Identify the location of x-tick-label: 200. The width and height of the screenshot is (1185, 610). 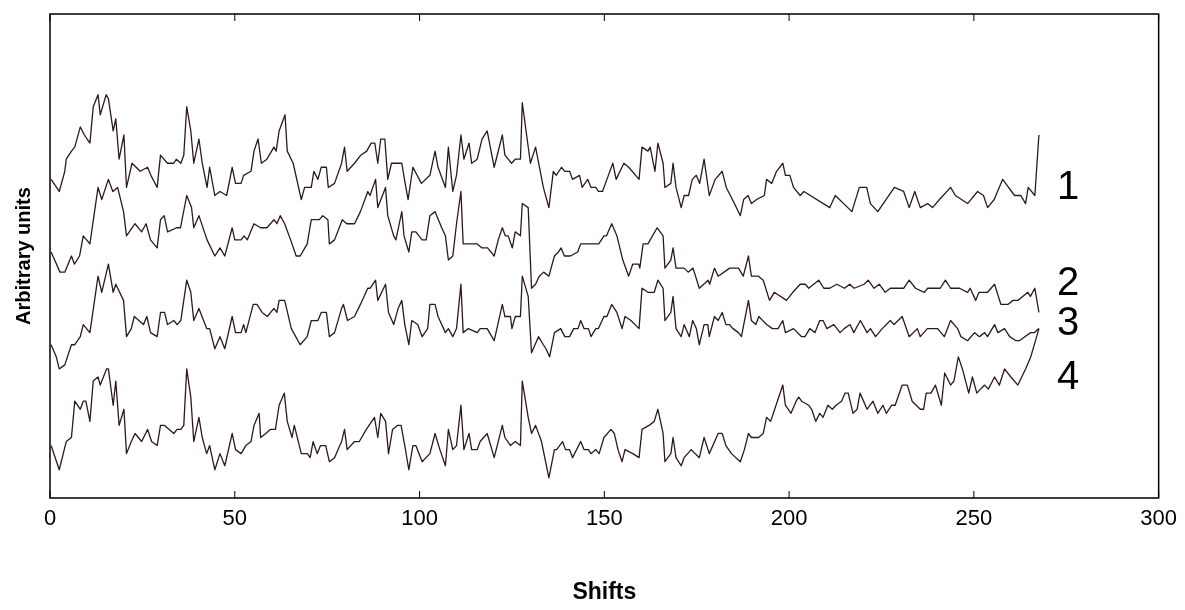
(789, 518).